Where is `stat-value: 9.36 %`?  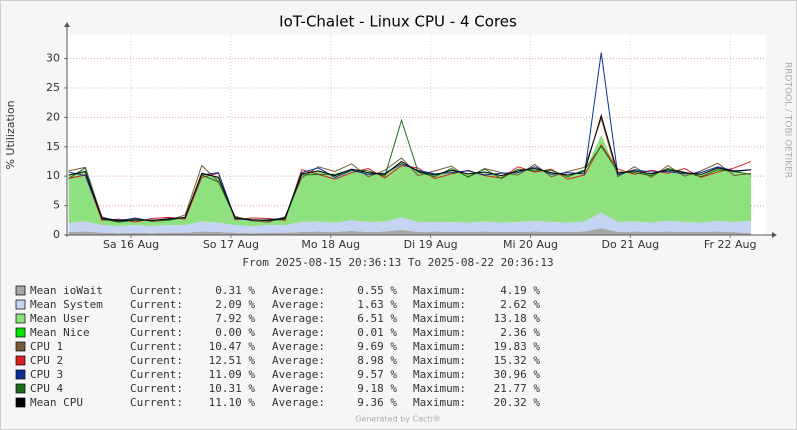
stat-value: 9.36 % is located at coordinates (377, 402).